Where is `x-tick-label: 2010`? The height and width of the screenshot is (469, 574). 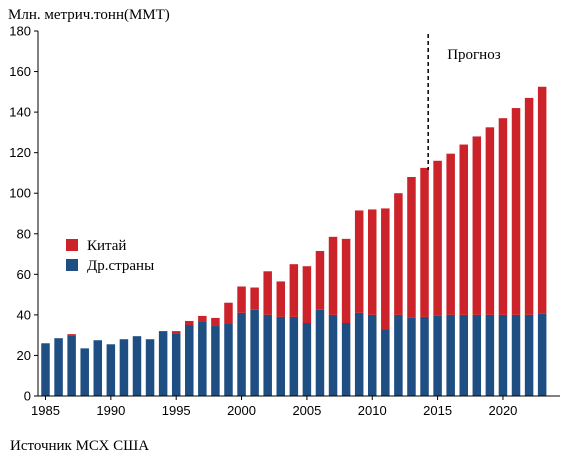 x-tick-label: 2010 is located at coordinates (372, 410).